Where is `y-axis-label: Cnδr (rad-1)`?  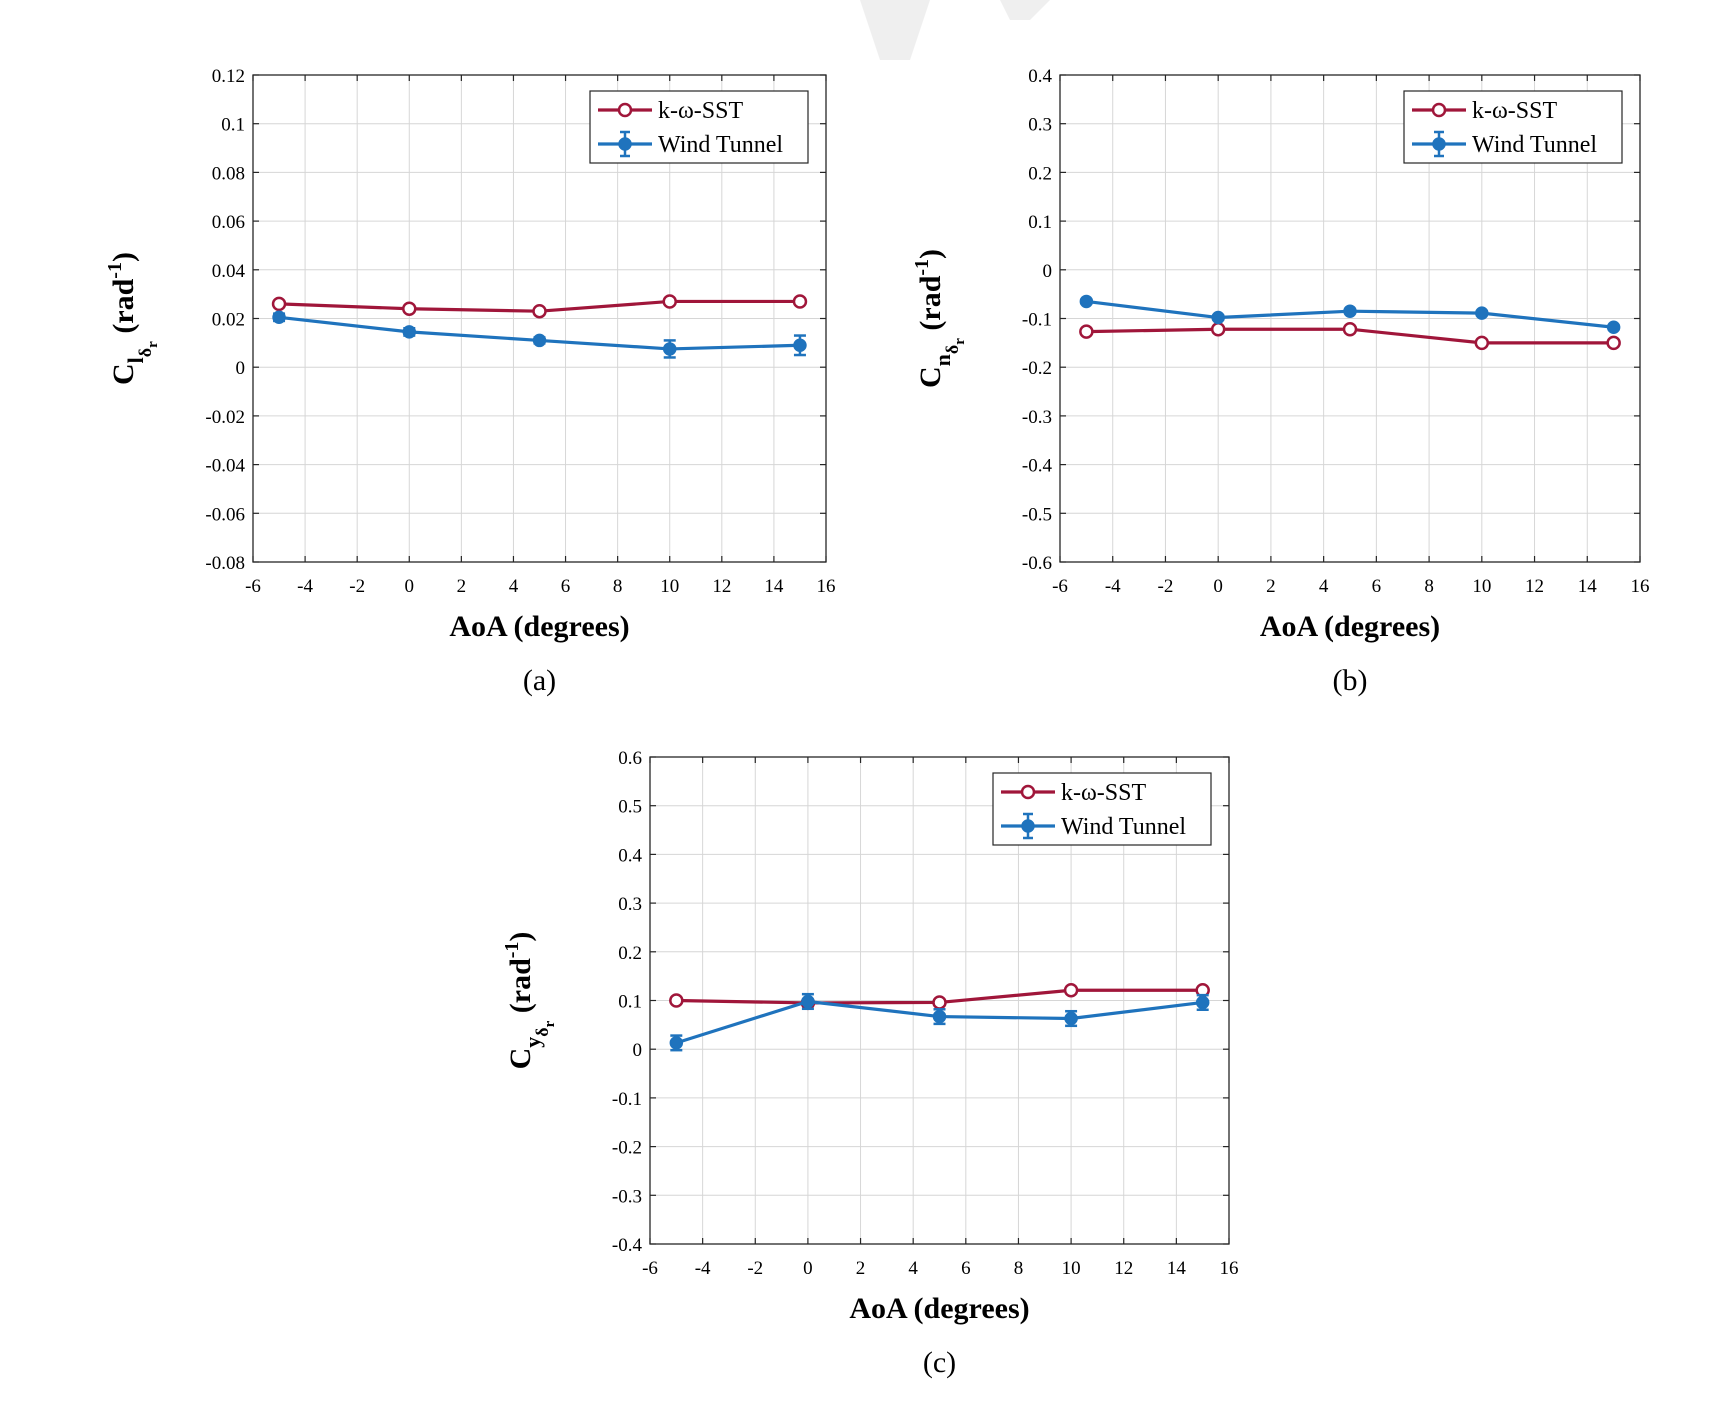 y-axis-label: Cnδr (rad-1) is located at coordinates (939, 318).